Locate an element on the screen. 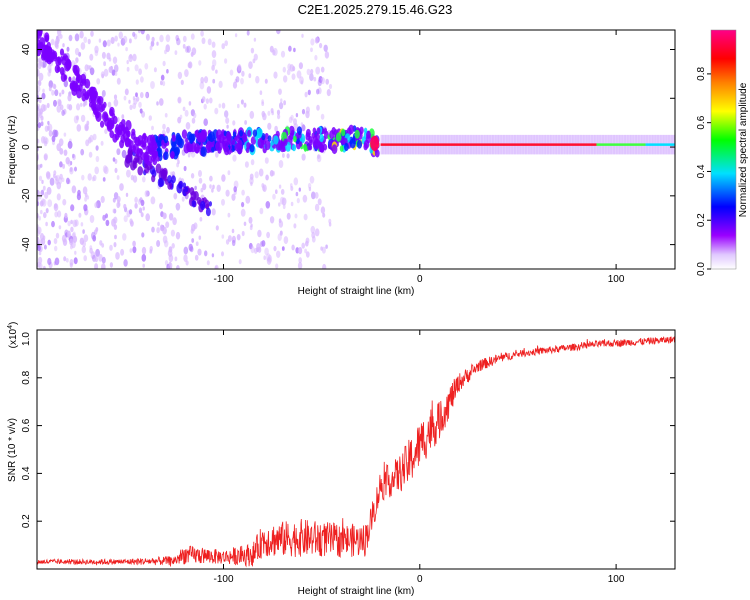 Image resolution: width=750 pixels, height=600 pixels. x-tick-label: -100 is located at coordinates (223, 279).